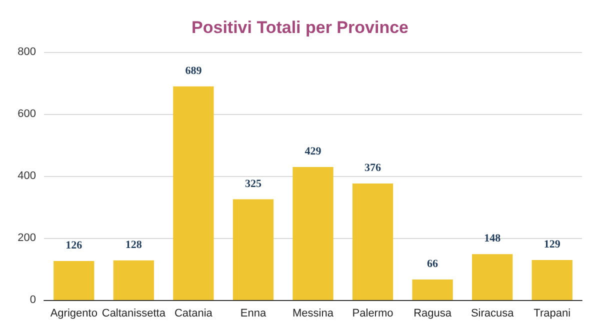  I want to click on y-tick-label: 400, so click(27, 176).